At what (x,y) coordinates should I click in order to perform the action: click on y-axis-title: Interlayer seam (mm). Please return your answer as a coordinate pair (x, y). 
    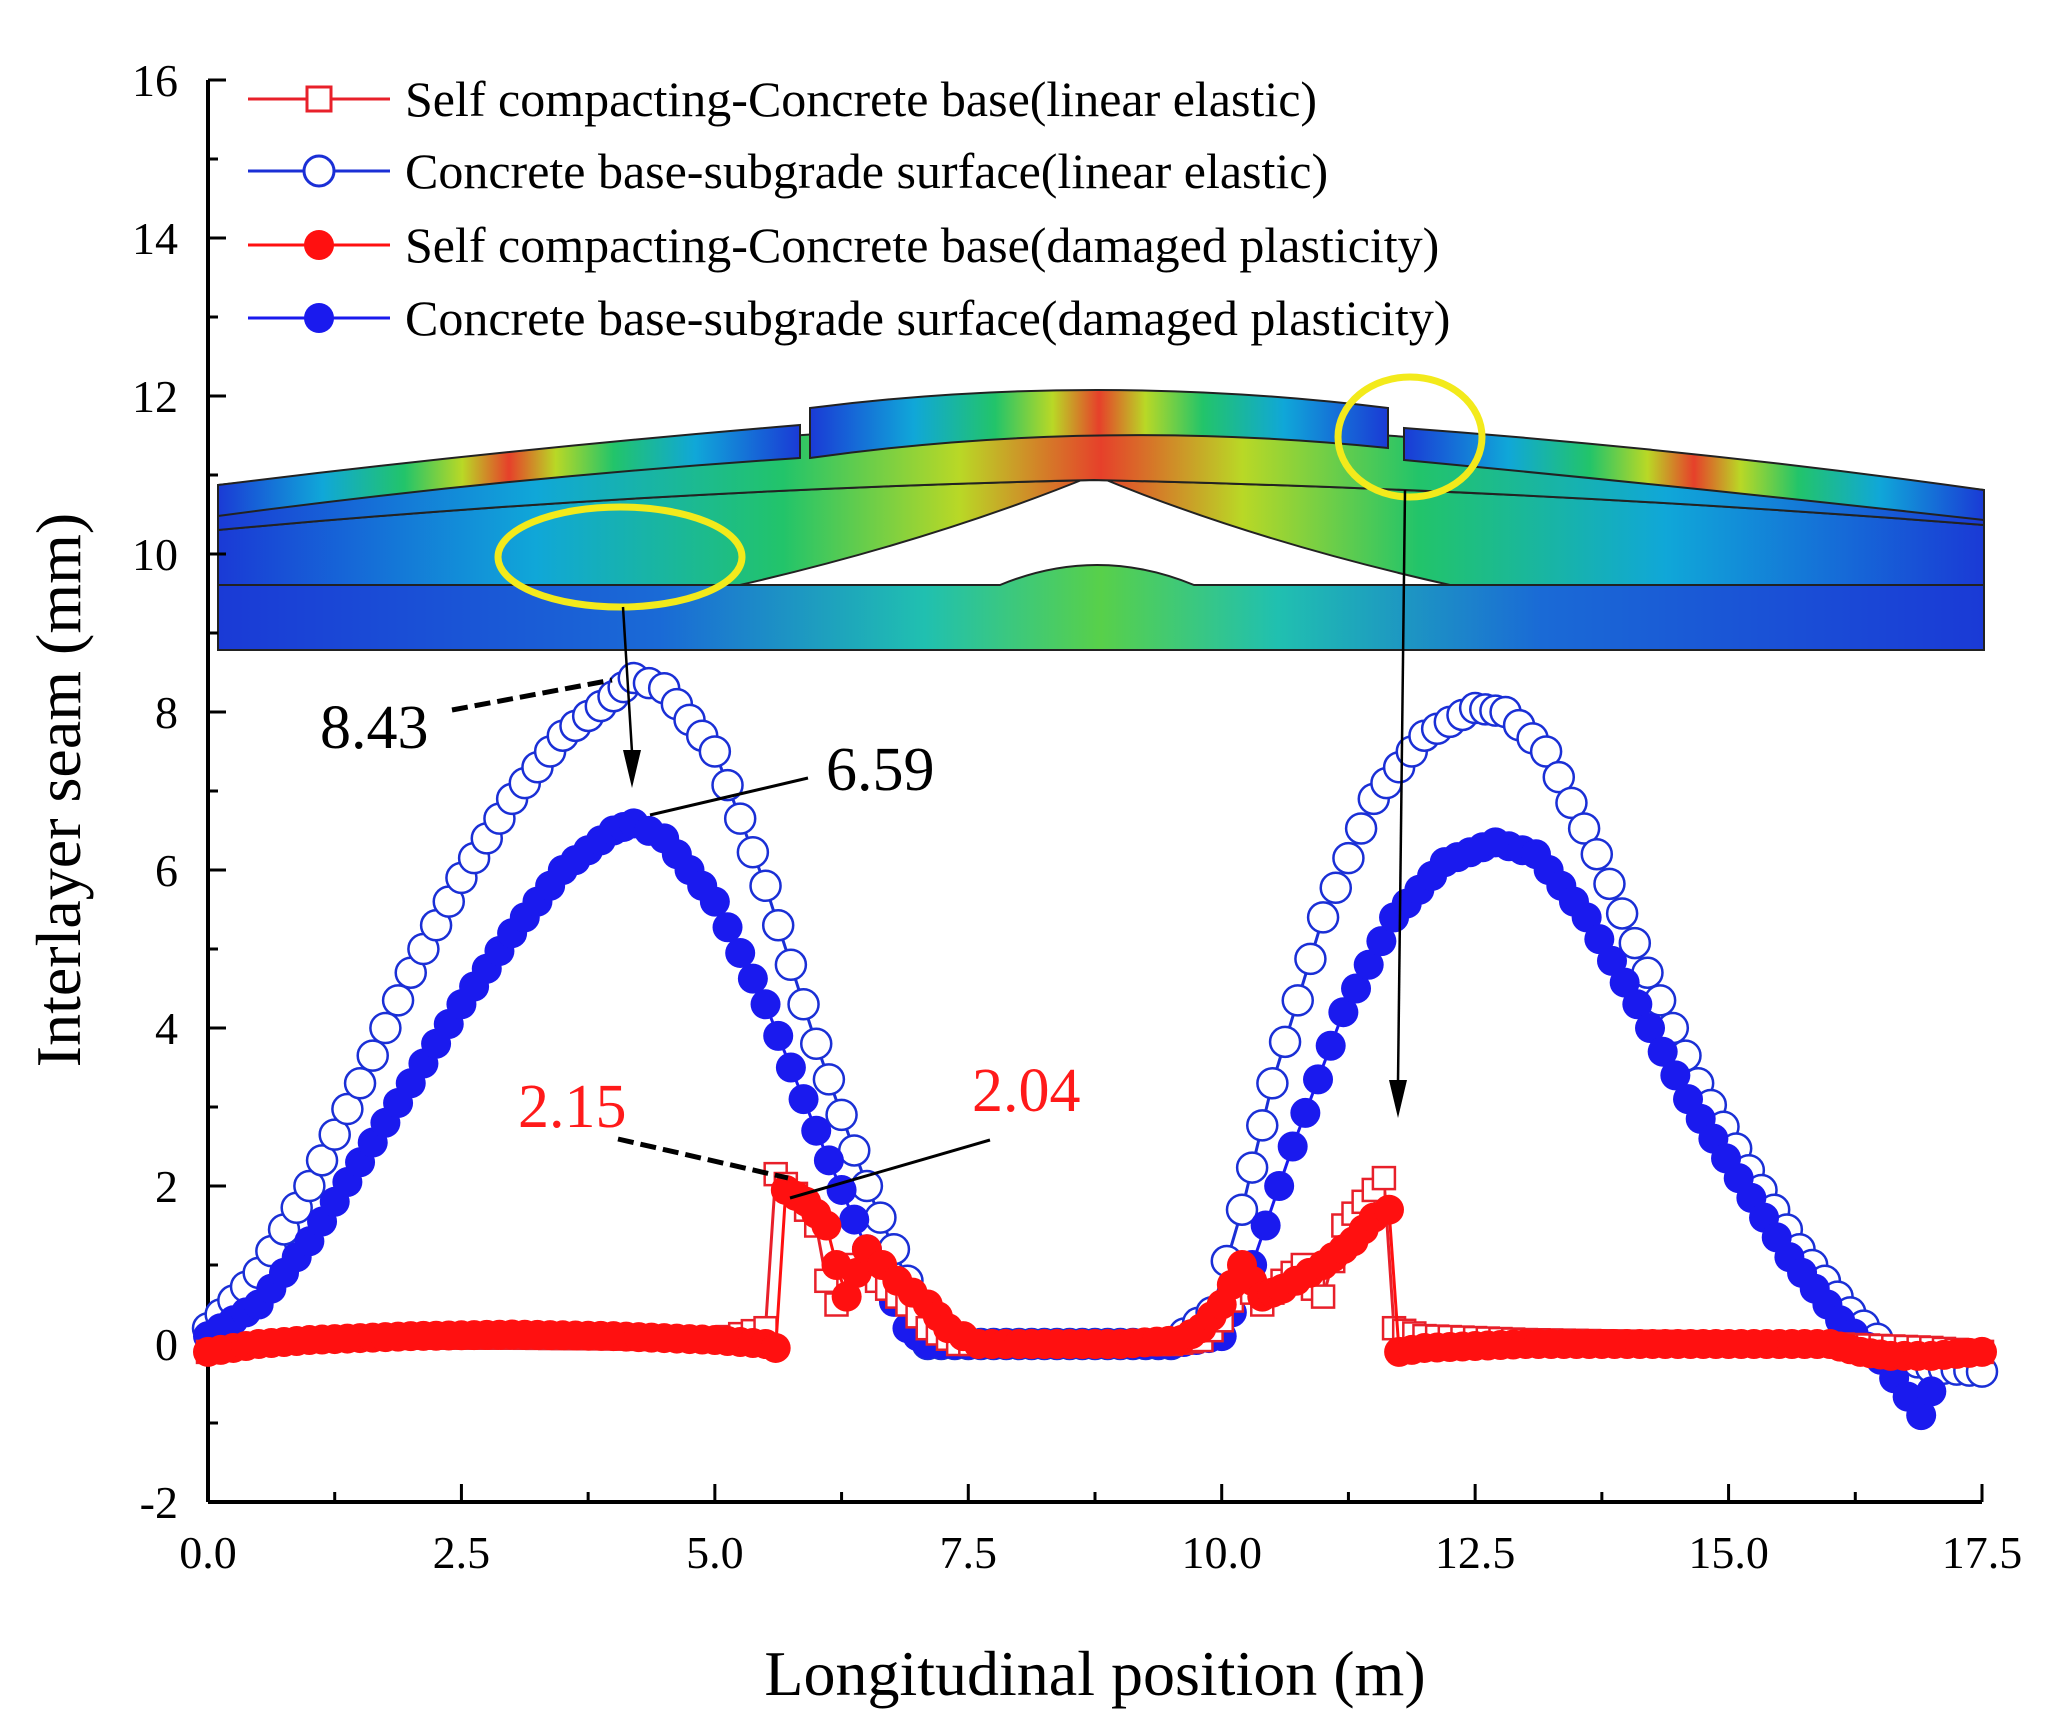
    Looking at the image, I should click on (58, 790).